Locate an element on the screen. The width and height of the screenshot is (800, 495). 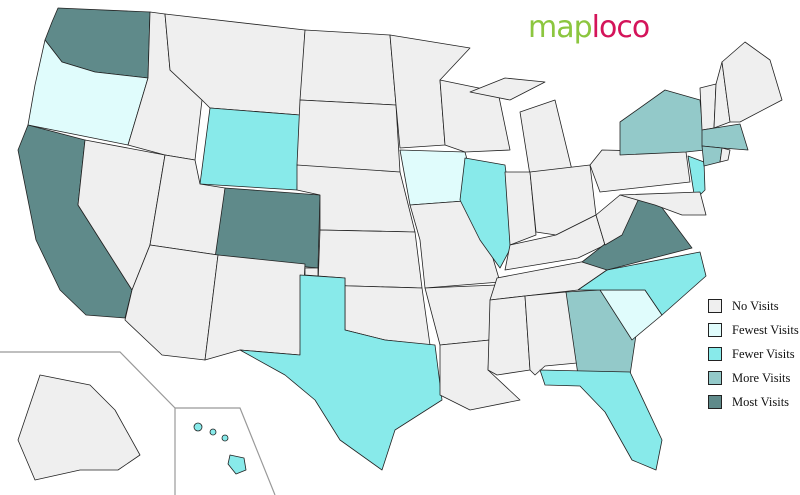
legend-item-fewer: Fewer Visits is located at coordinates (753, 354).